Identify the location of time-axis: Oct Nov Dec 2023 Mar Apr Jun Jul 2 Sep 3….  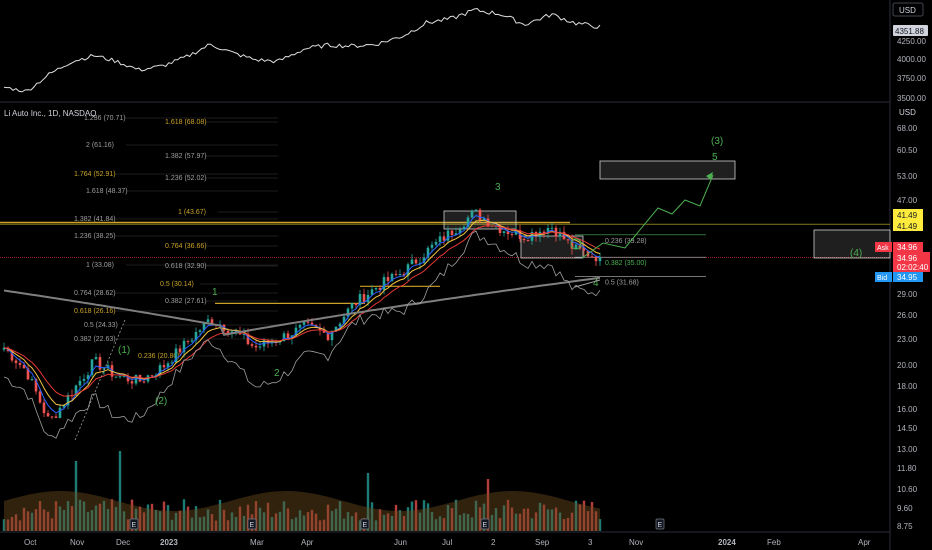
(447, 542).